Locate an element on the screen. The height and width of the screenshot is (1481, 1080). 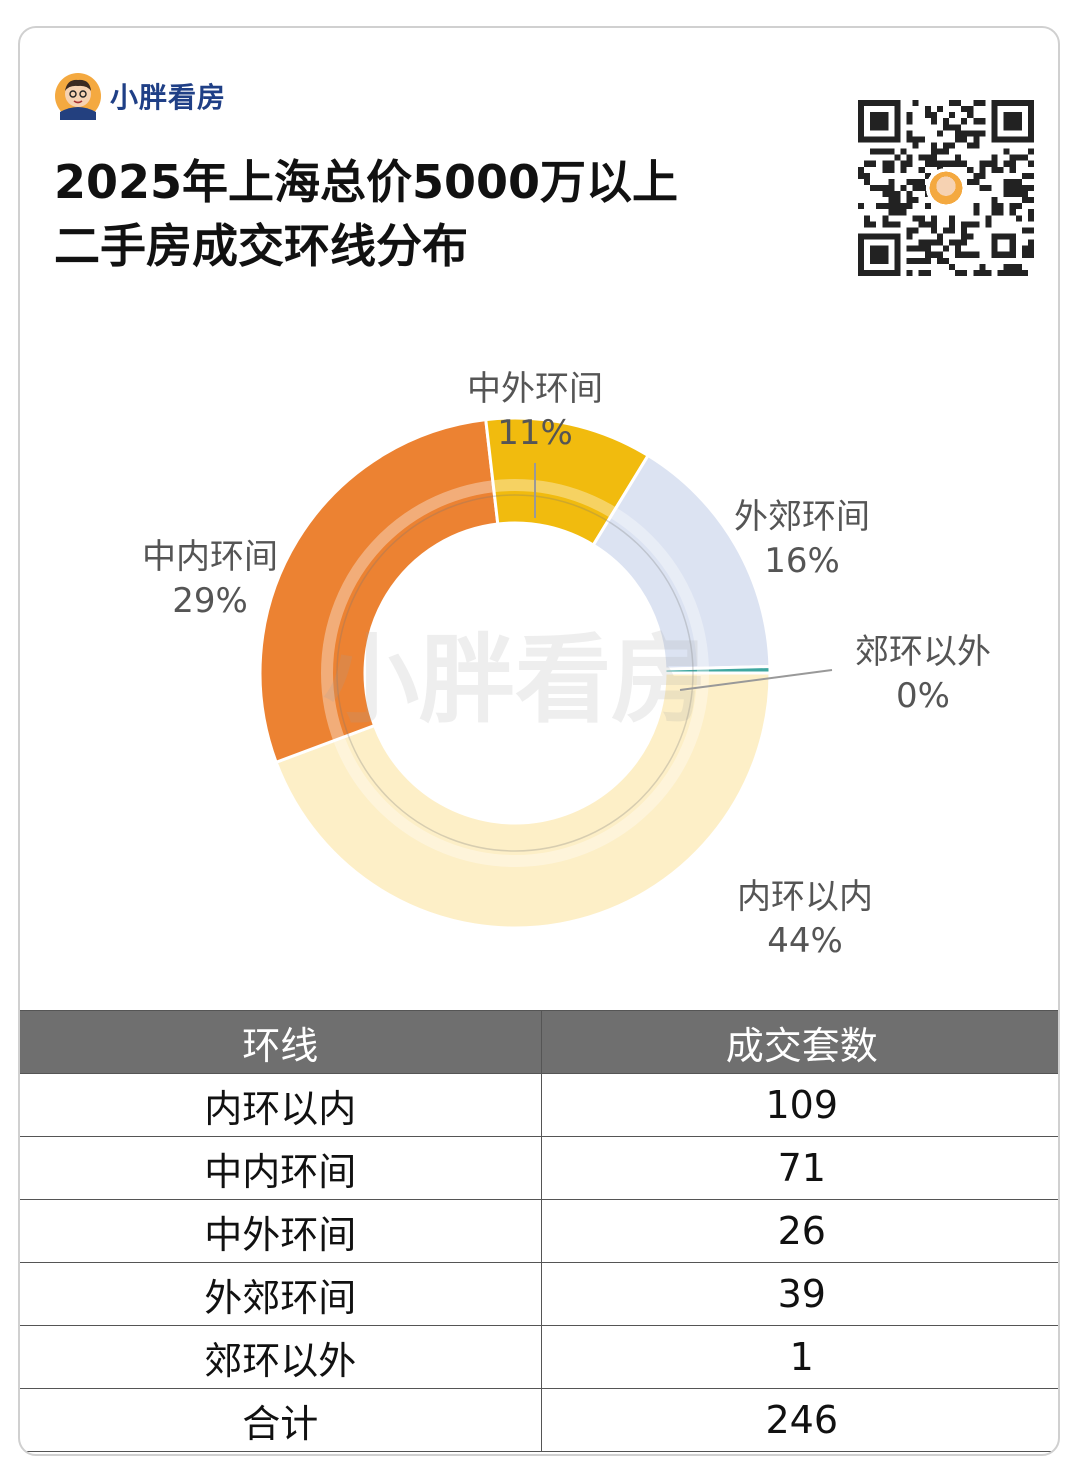
cell-count: 109 is located at coordinates (799, 1105).